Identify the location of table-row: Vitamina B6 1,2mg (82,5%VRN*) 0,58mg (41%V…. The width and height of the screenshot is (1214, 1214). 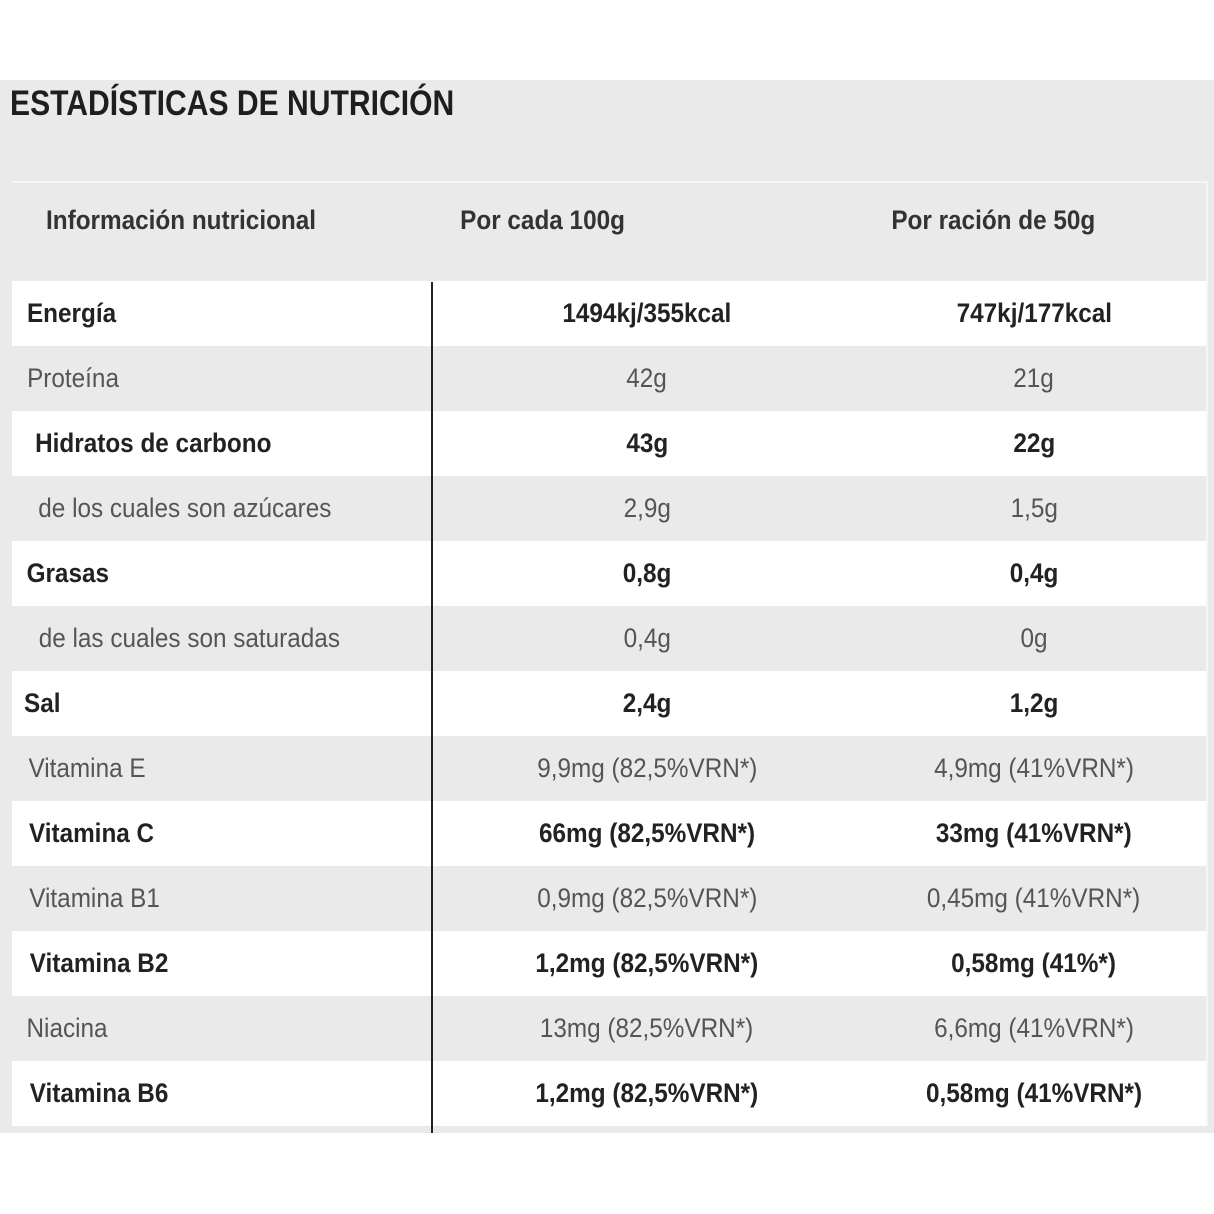
(609, 1093).